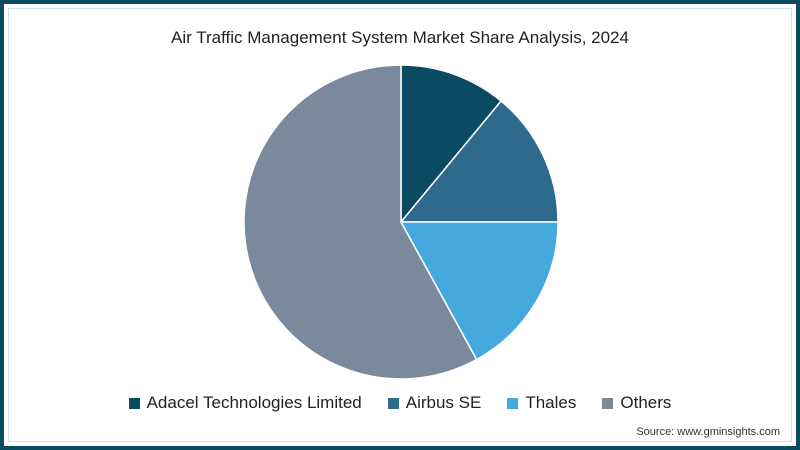 The height and width of the screenshot is (450, 800). Describe the element at coordinates (254, 402) in the screenshot. I see `legend-label: Adacel Technologies Limited` at that location.